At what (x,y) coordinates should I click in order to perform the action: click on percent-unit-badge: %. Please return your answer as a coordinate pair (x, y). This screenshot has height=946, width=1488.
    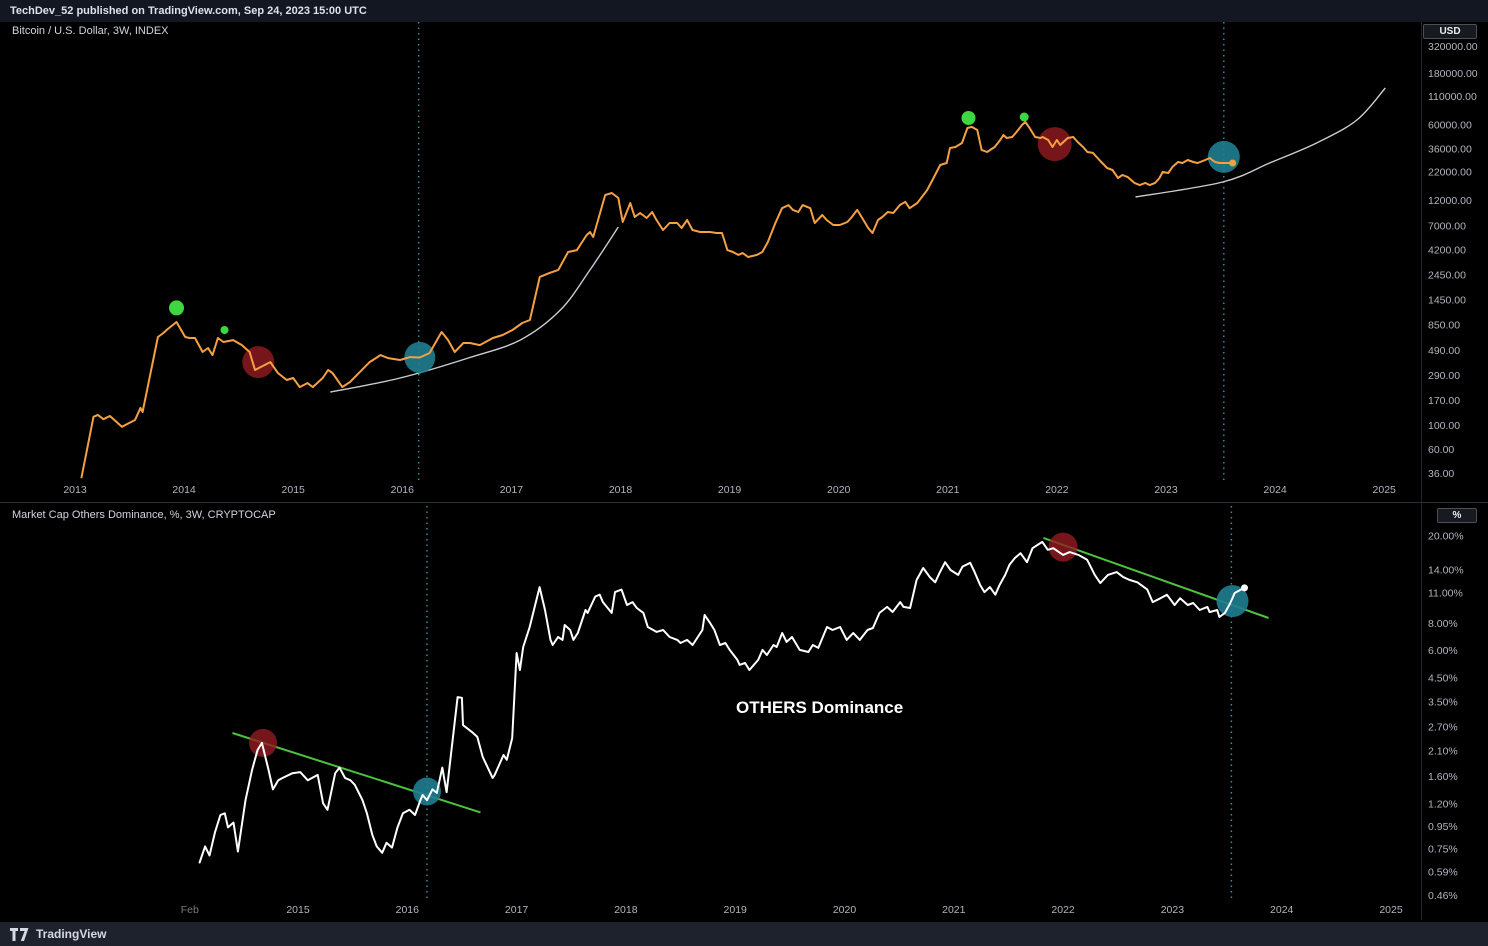
    Looking at the image, I should click on (1457, 515).